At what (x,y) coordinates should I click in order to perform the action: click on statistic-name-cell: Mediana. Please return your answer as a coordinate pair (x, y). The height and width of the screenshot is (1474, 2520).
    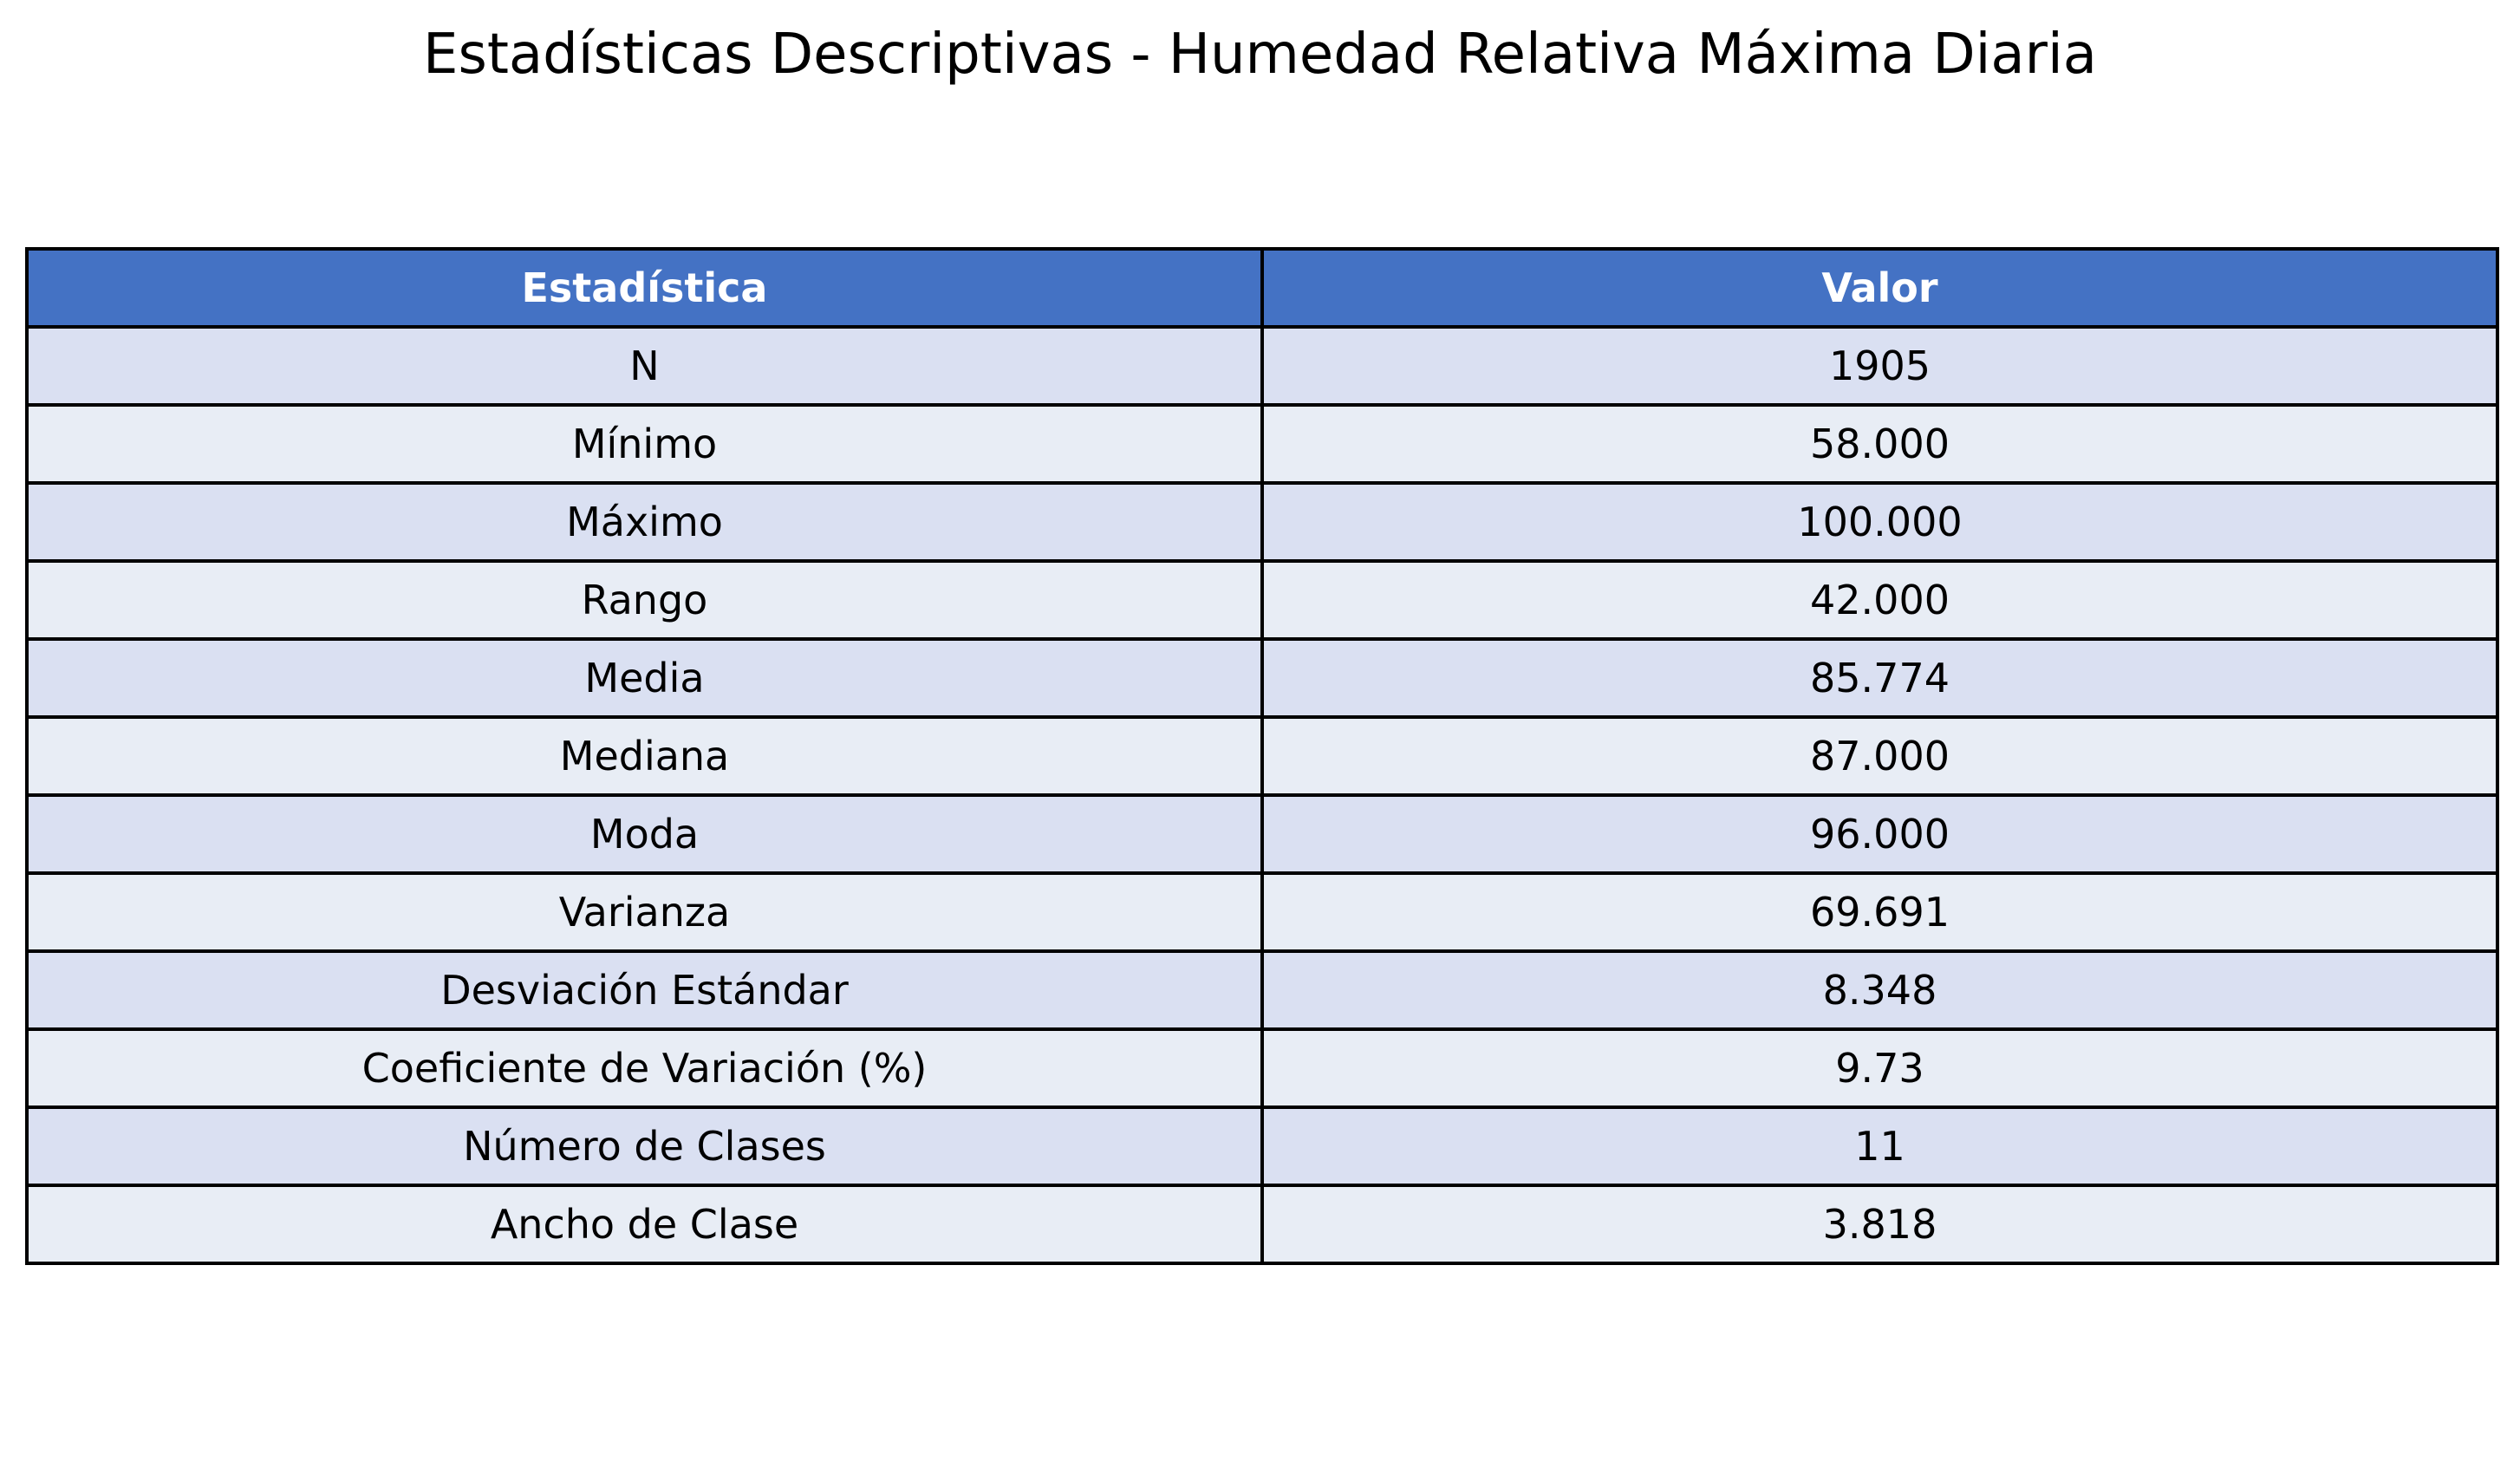
    Looking at the image, I should click on (644, 756).